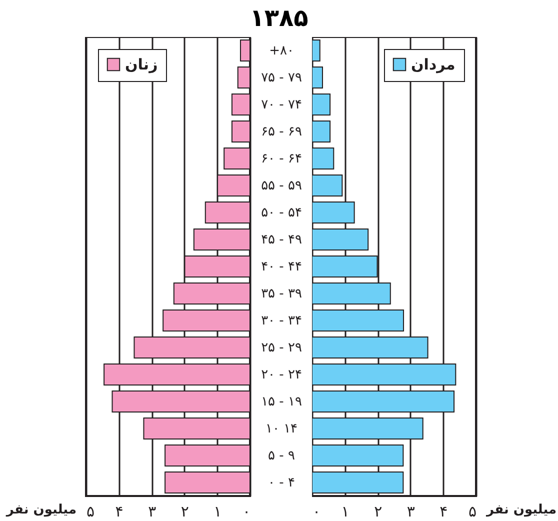 Image resolution: width=558 pixels, height=521 pixels. Describe the element at coordinates (281, 429) in the screenshot. I see `y-tick-label: ۱۰ ۱۴` at that location.